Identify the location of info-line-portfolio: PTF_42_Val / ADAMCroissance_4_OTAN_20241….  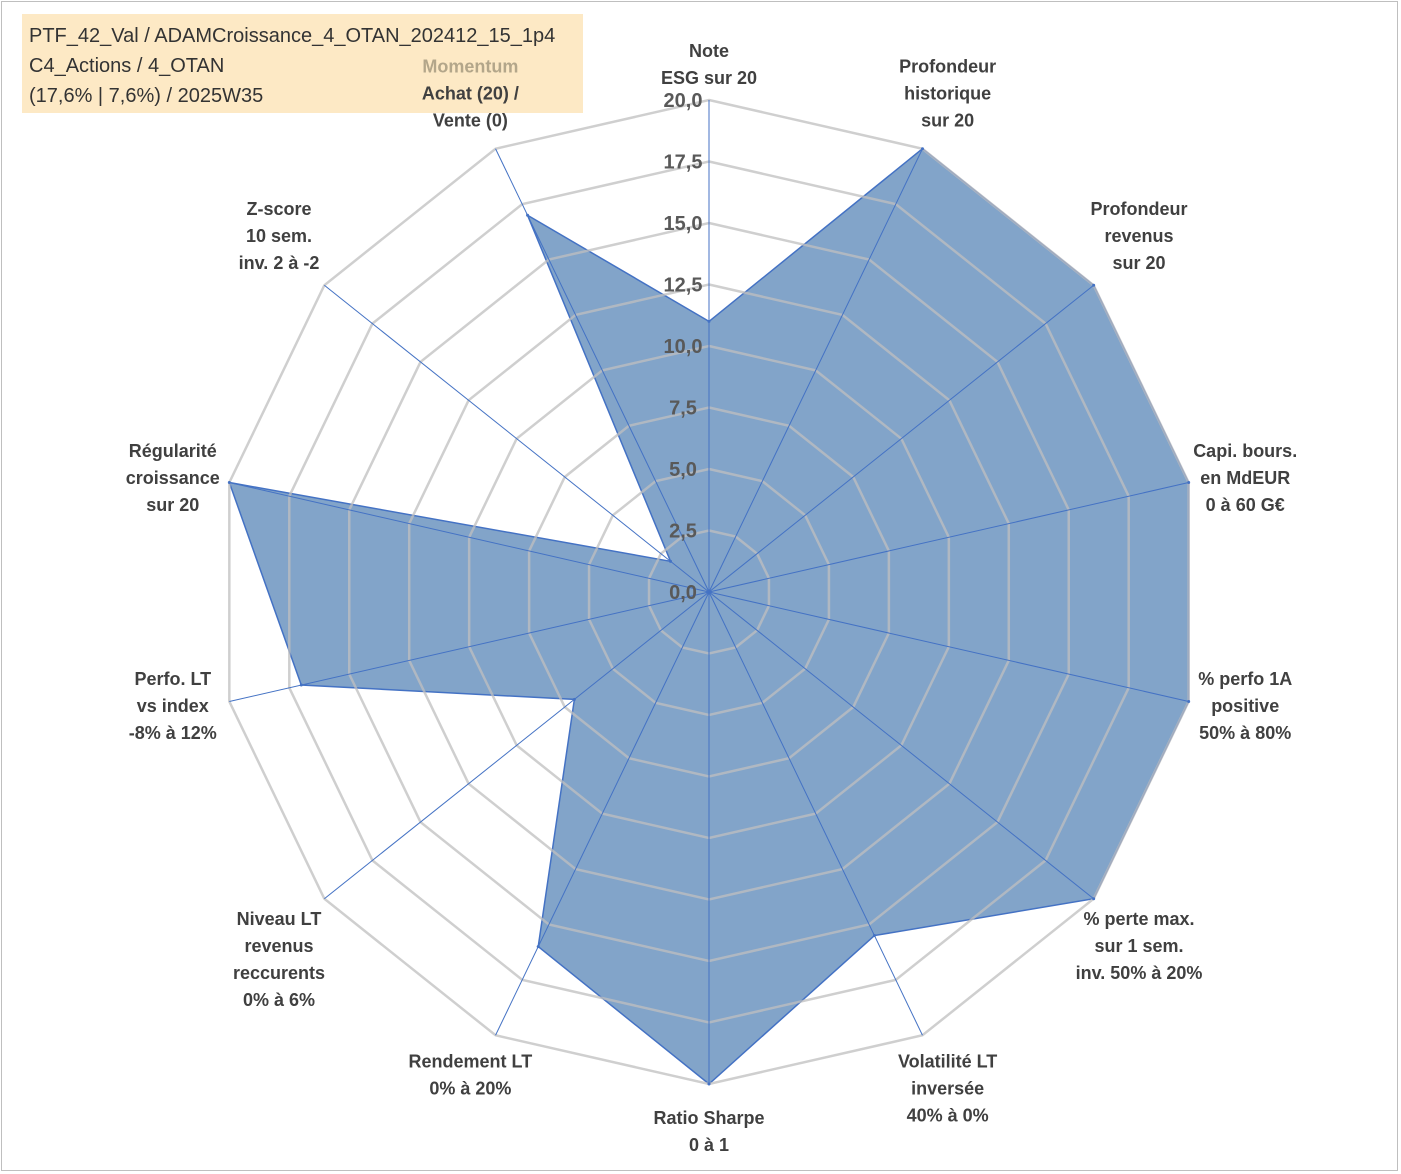
(292, 36).